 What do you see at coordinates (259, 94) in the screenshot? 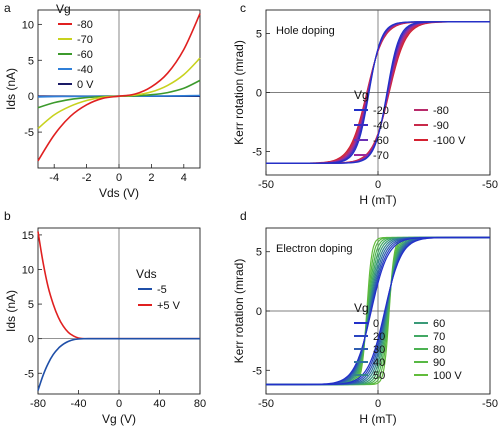
I see `panel-c-ytick-label: 0` at bounding box center [259, 94].